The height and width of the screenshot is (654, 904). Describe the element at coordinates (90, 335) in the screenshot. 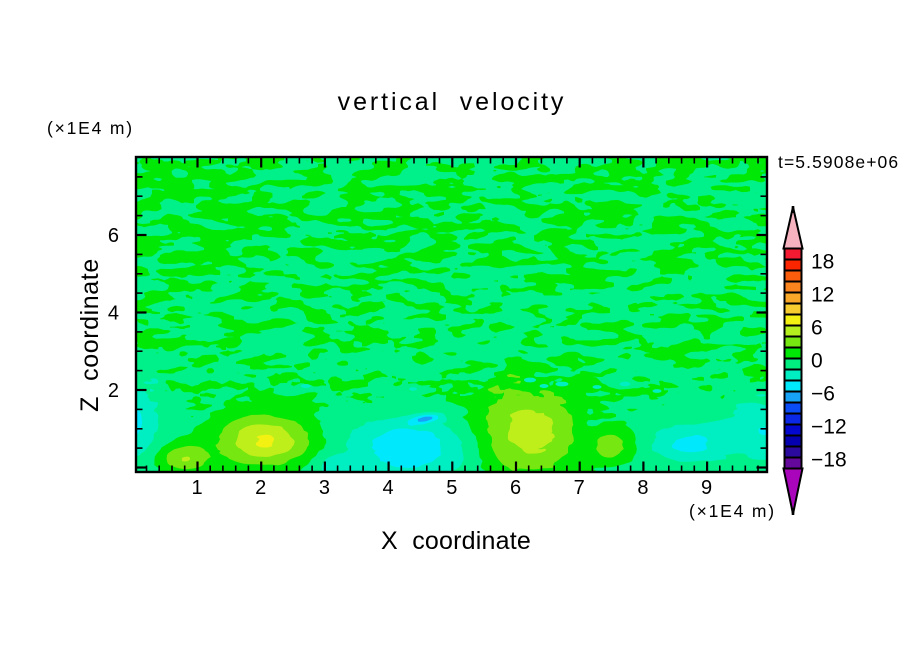

I see `svg-text: Z coordinate` at that location.